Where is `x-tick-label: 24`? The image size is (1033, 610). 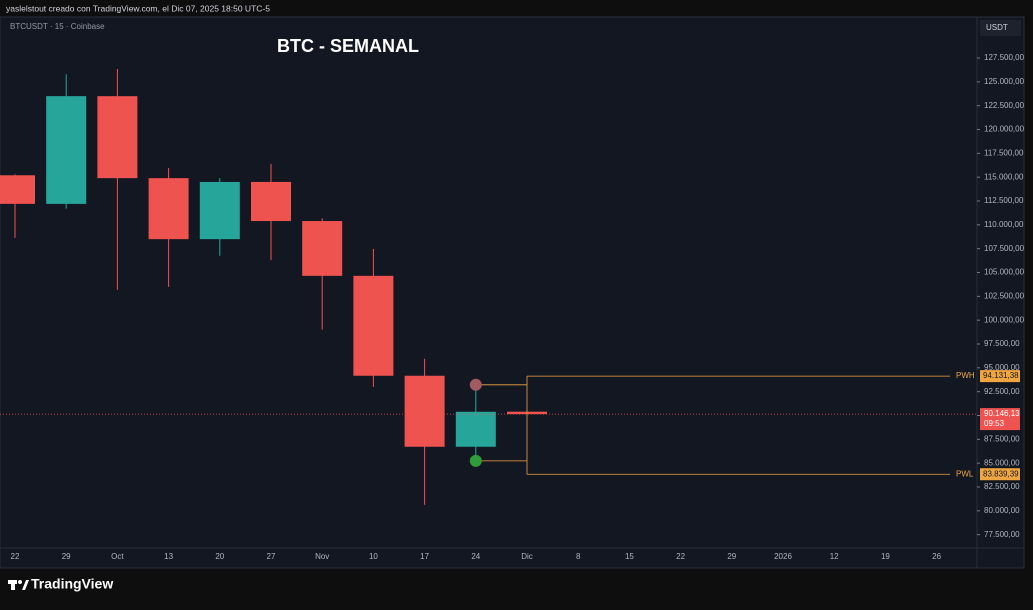
x-tick-label: 24 is located at coordinates (475, 556).